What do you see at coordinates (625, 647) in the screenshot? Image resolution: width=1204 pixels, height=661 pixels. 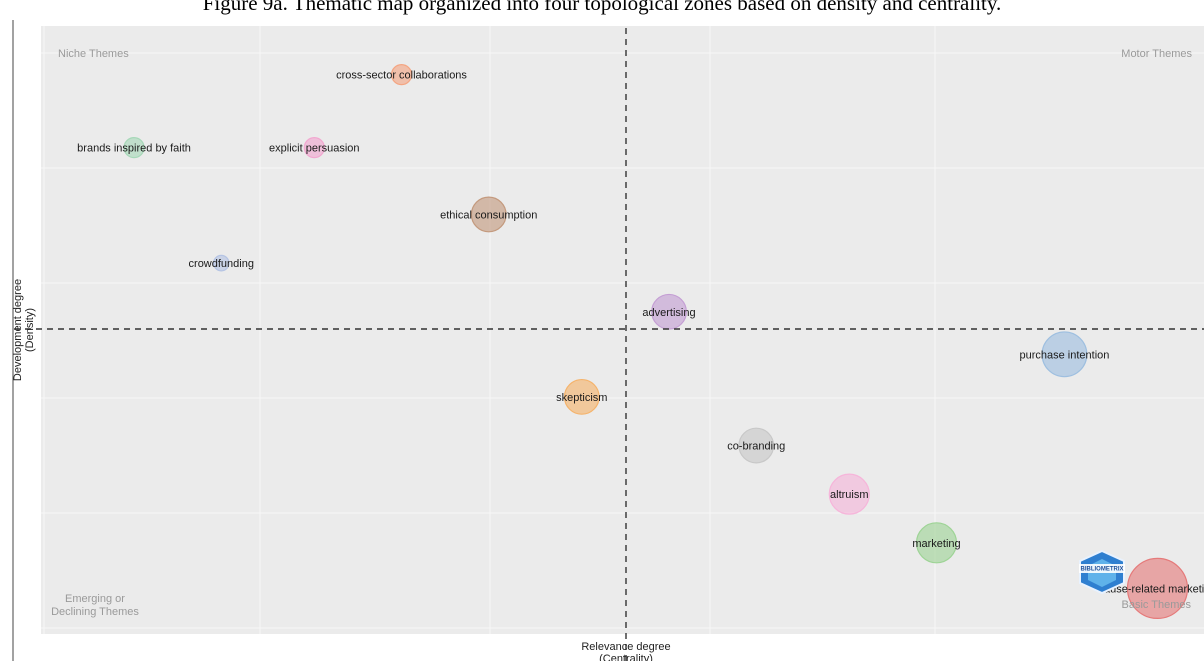 I see `x-axis-title-line1: Relevance degree` at bounding box center [625, 647].